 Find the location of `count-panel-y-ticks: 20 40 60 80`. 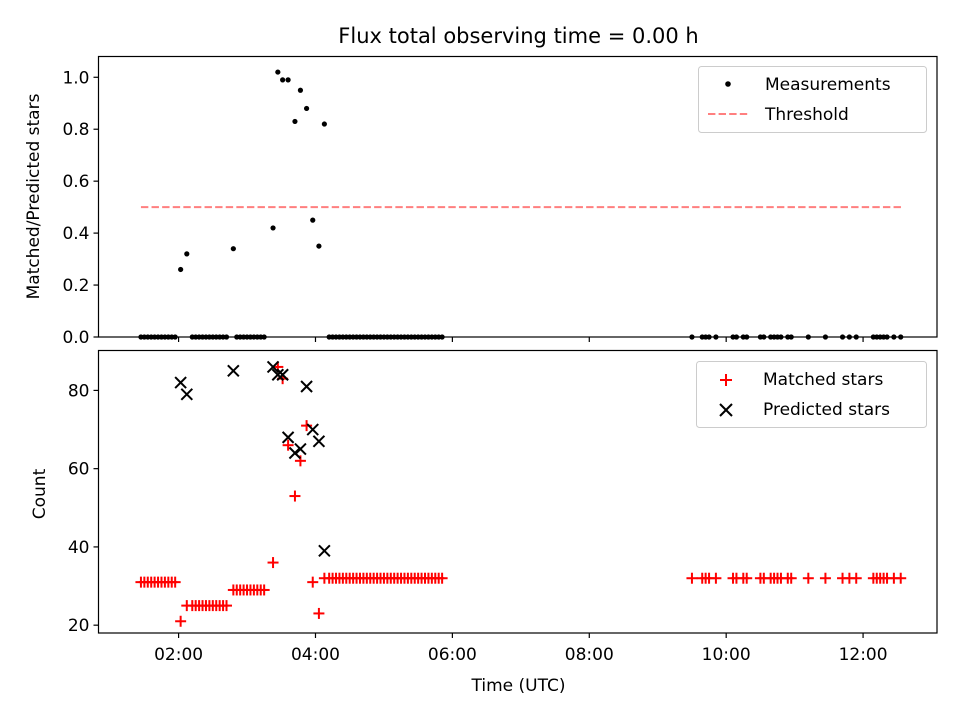

count-panel-y-ticks: 20 40 60 80 is located at coordinates (83, 508).